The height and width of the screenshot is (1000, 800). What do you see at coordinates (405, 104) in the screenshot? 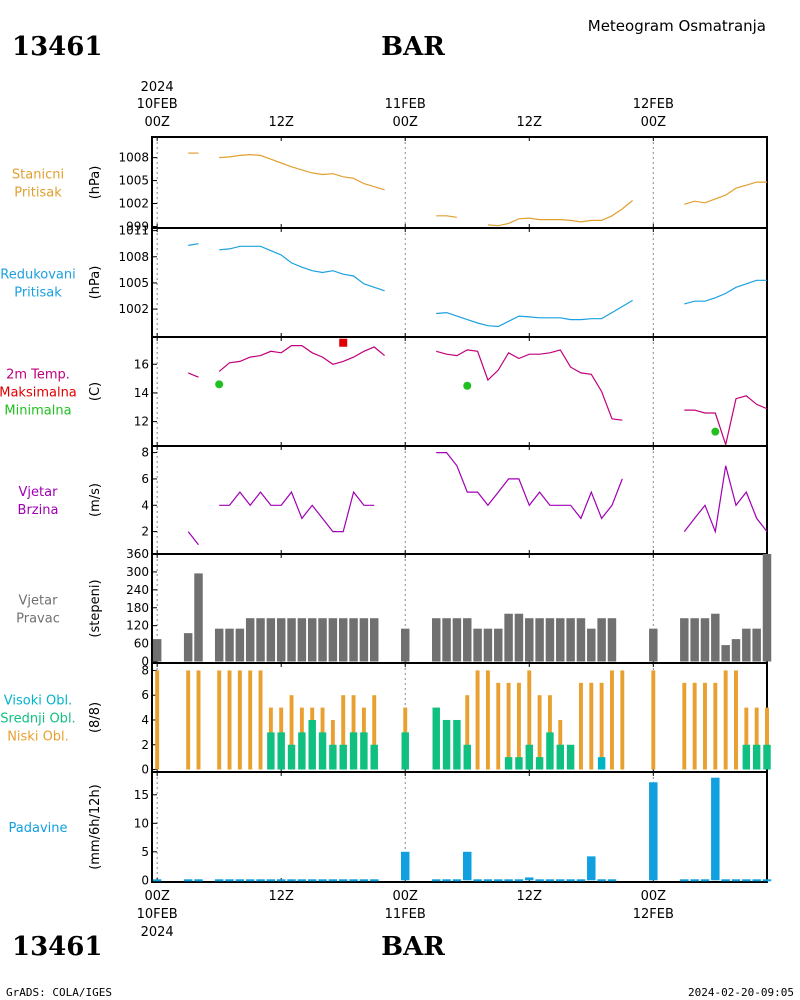
I see `top-date-label: 11FEB` at bounding box center [405, 104].